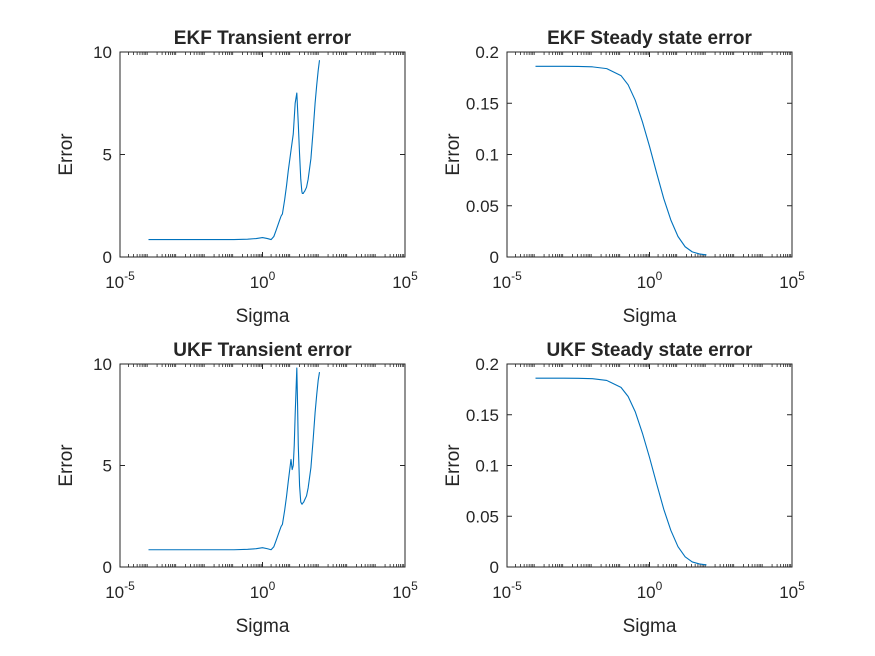 This screenshot has height=656, width=875. I want to click on ekf-steady-xtick-label: 10⁵, so click(792, 280).